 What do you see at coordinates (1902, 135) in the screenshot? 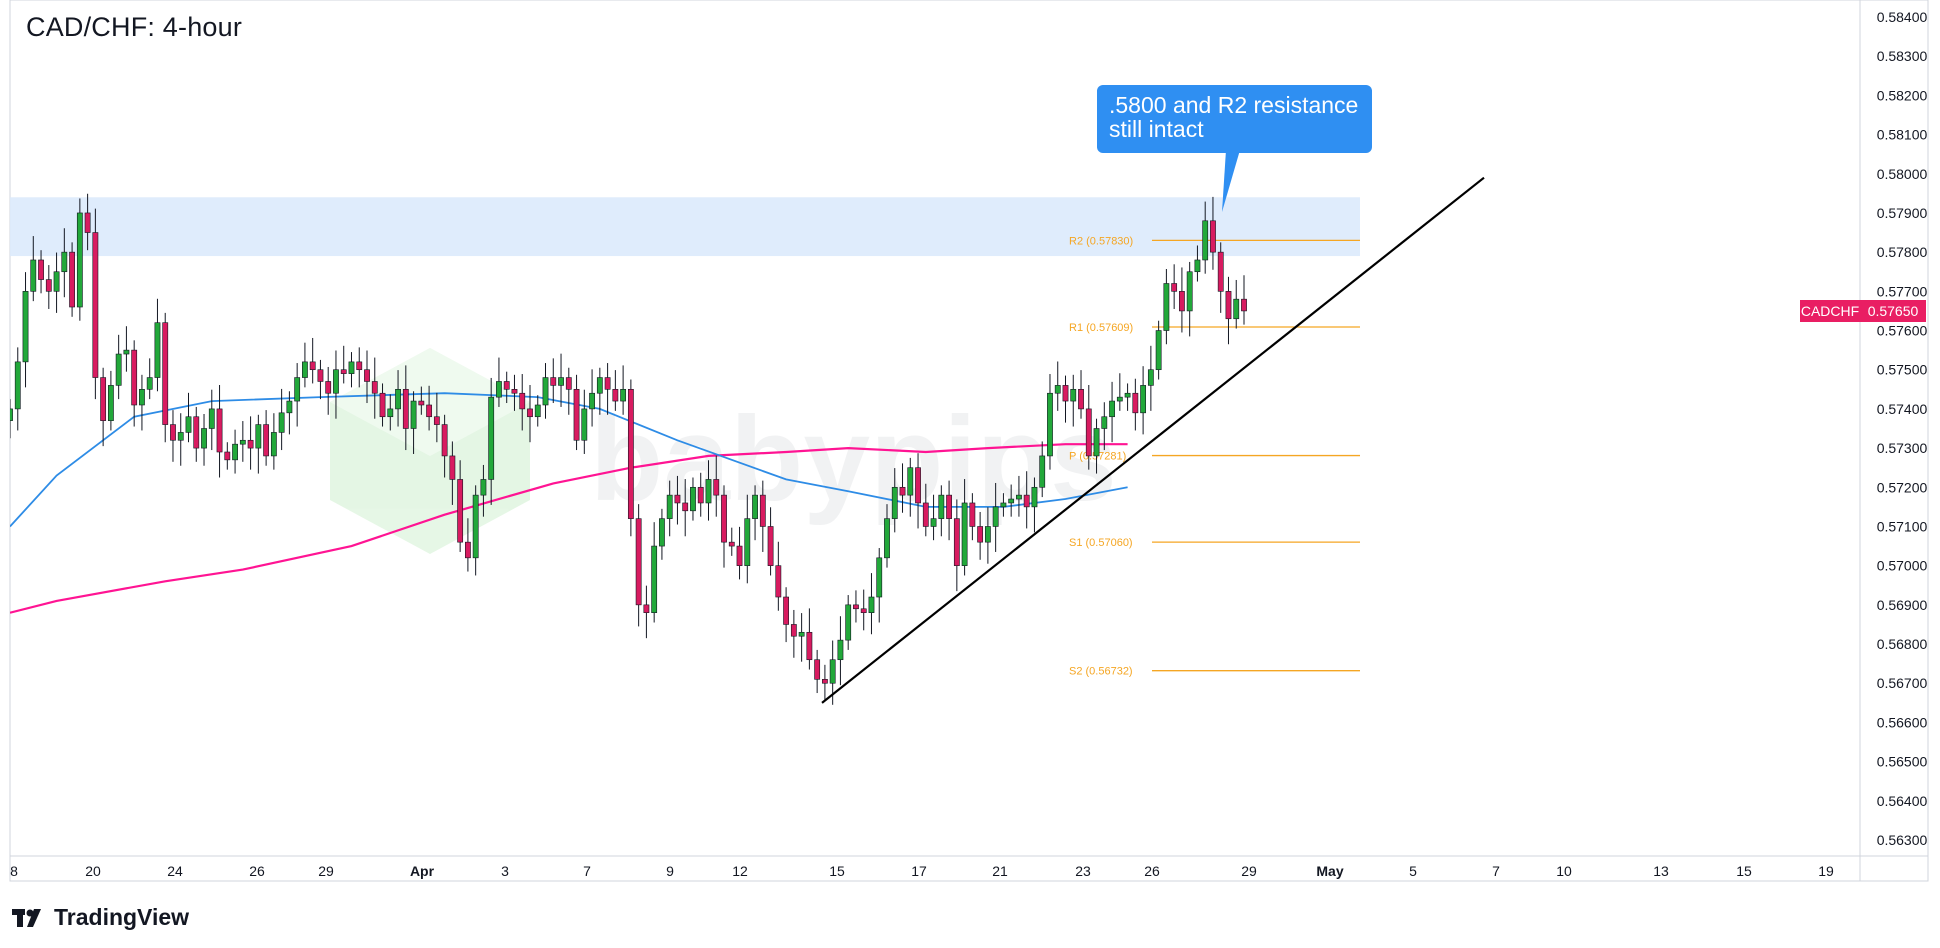
I see `y-tick-label: 0.58100` at bounding box center [1902, 135].